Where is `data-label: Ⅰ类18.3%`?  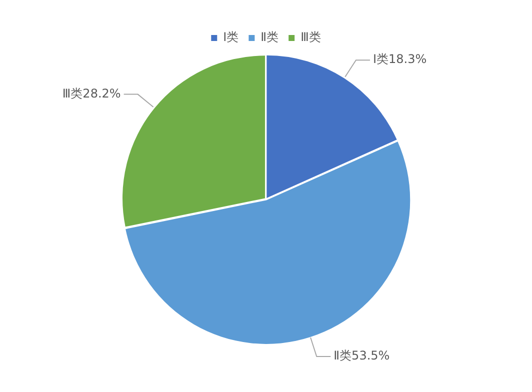 data-label: Ⅰ类18.3% is located at coordinates (399, 59).